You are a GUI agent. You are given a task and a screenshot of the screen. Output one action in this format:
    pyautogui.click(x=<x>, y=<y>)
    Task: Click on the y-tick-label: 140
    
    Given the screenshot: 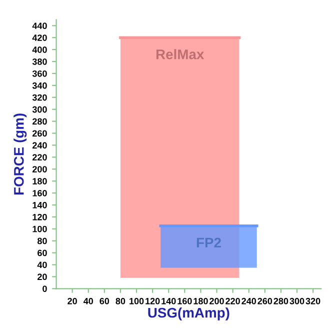 What is the action you would take?
    pyautogui.click(x=39, y=205)
    